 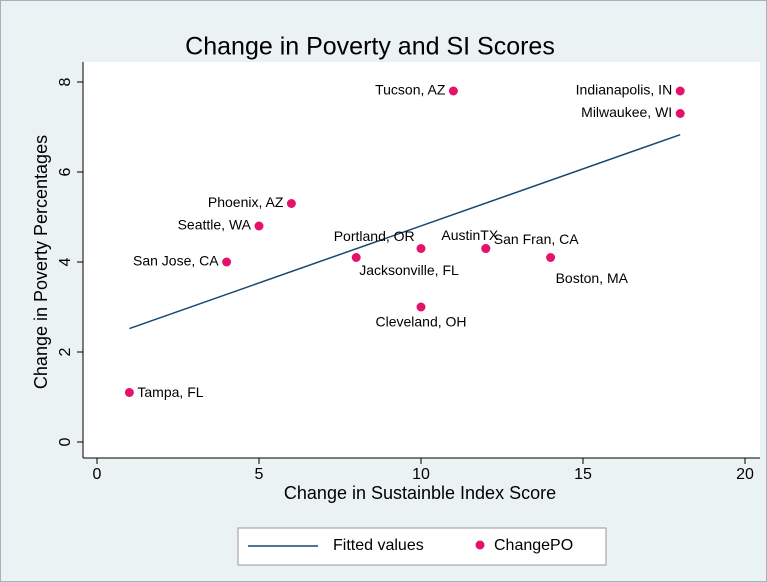 I want to click on y-axis-title: Change in Poverty Percentages, so click(x=41, y=262).